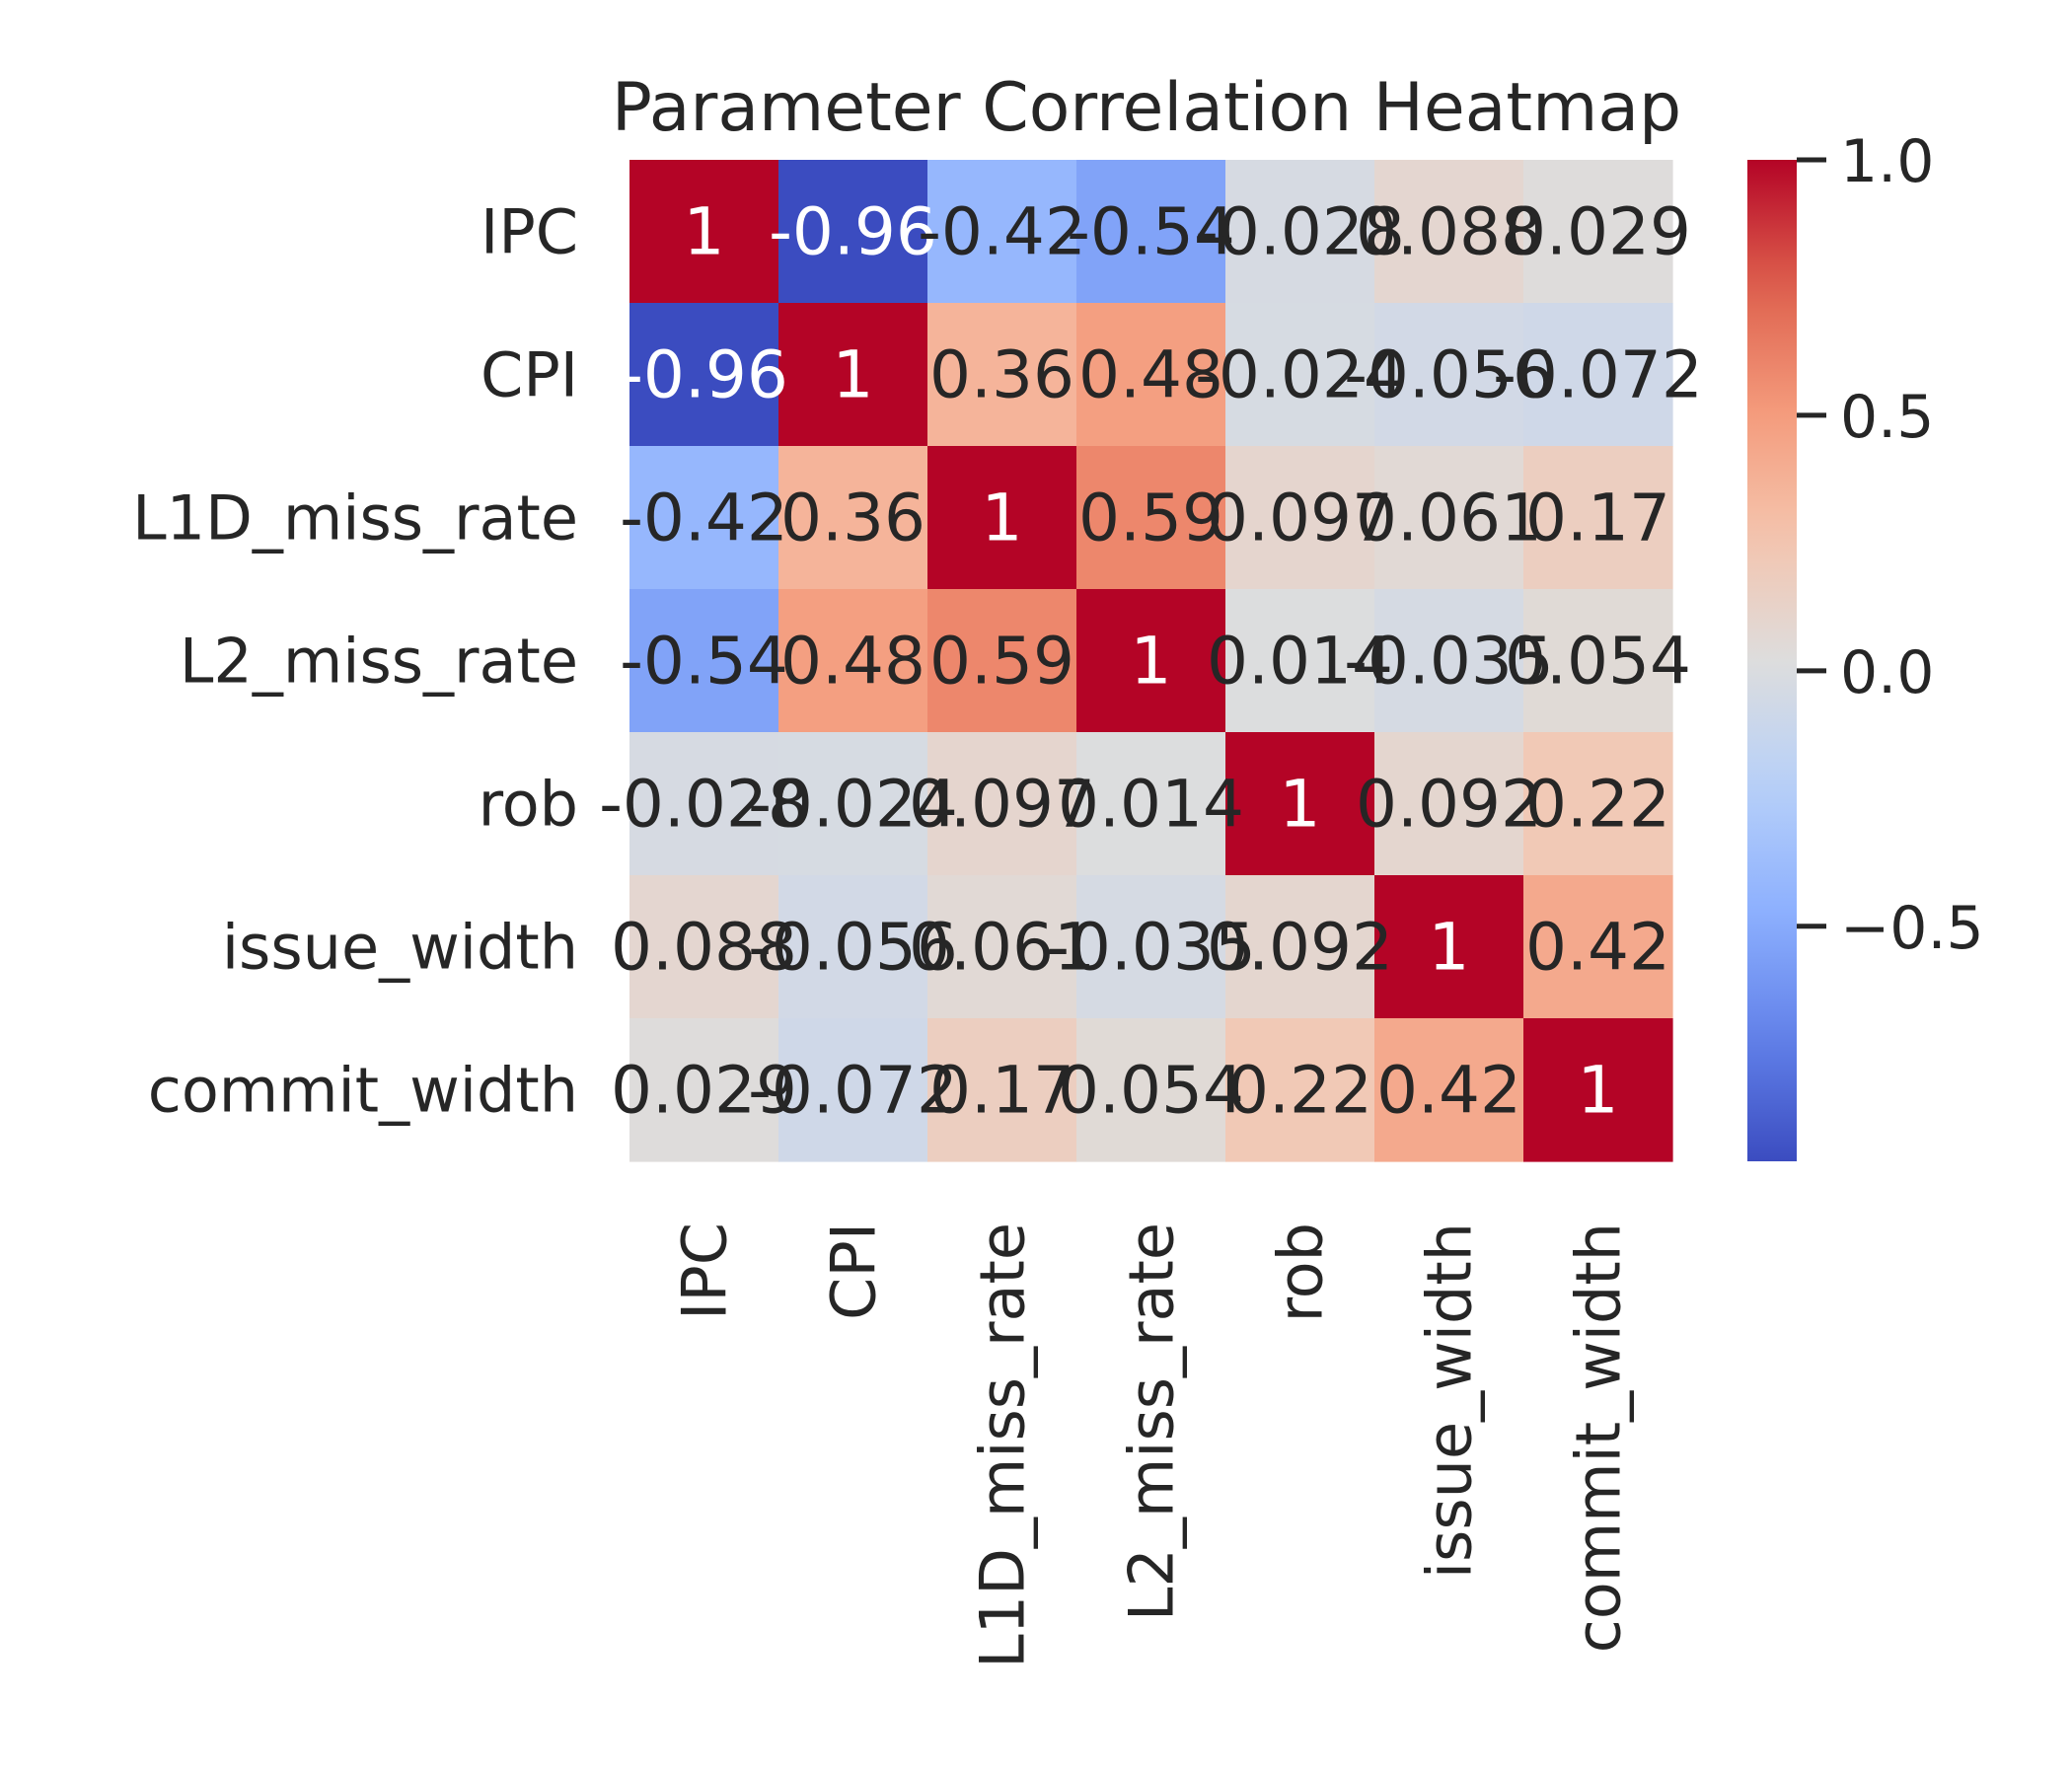  I want to click on cell-annotation: 0.22, so click(1299, 1091).